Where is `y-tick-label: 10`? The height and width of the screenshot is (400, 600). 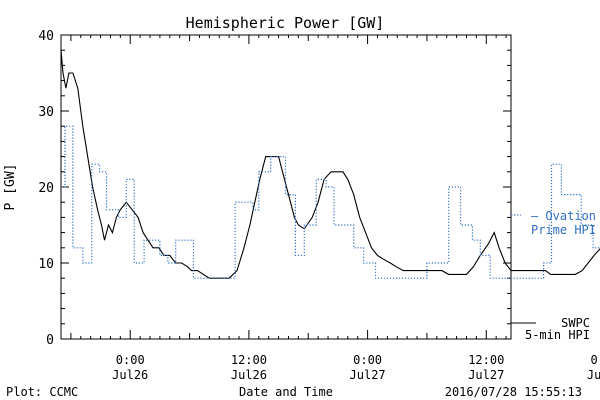
y-tick-label: 10 is located at coordinates (46, 264).